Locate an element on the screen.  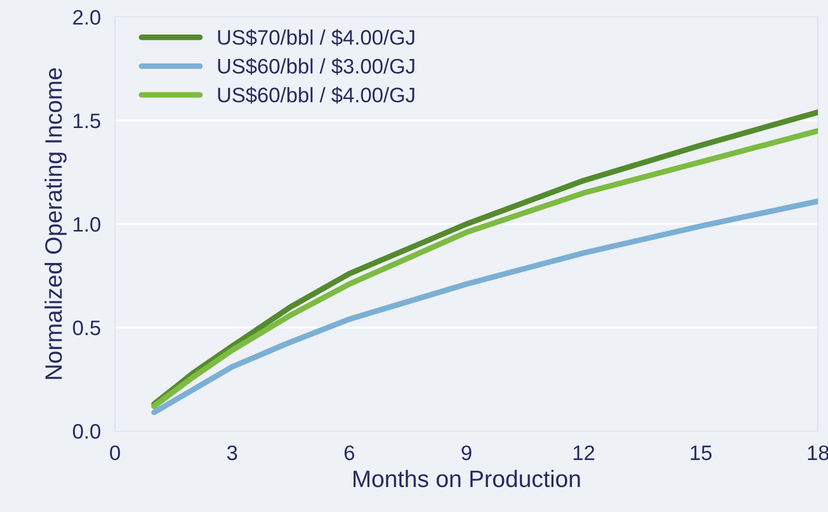
x-tick-label: 15 is located at coordinates (701, 453).